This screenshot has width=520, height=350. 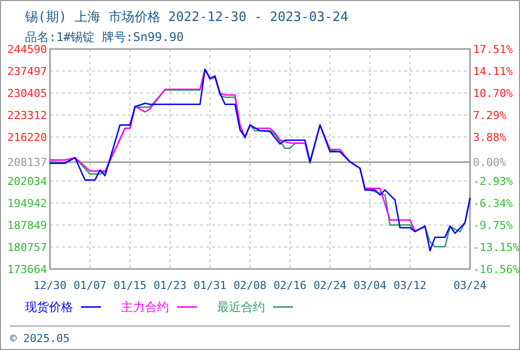 What do you see at coordinates (130, 285) in the screenshot?
I see `x-tick-label: 01/15` at bounding box center [130, 285].